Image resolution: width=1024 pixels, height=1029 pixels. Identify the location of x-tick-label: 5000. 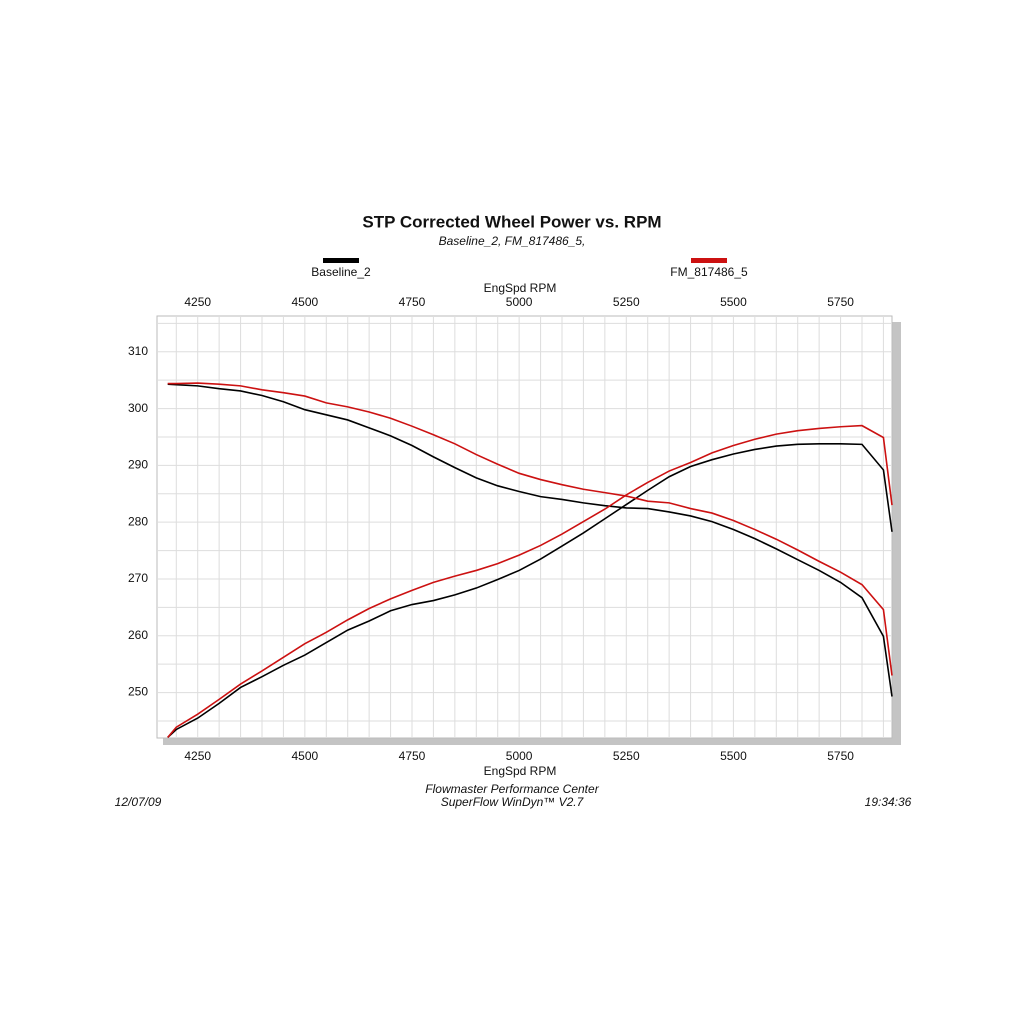
(519, 756).